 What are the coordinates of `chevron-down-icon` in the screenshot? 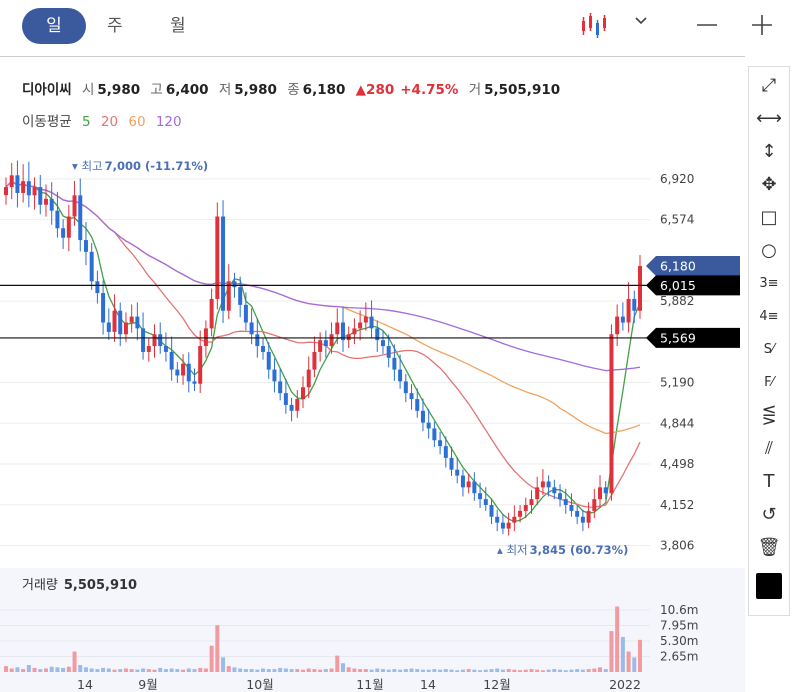 It's located at (641, 21).